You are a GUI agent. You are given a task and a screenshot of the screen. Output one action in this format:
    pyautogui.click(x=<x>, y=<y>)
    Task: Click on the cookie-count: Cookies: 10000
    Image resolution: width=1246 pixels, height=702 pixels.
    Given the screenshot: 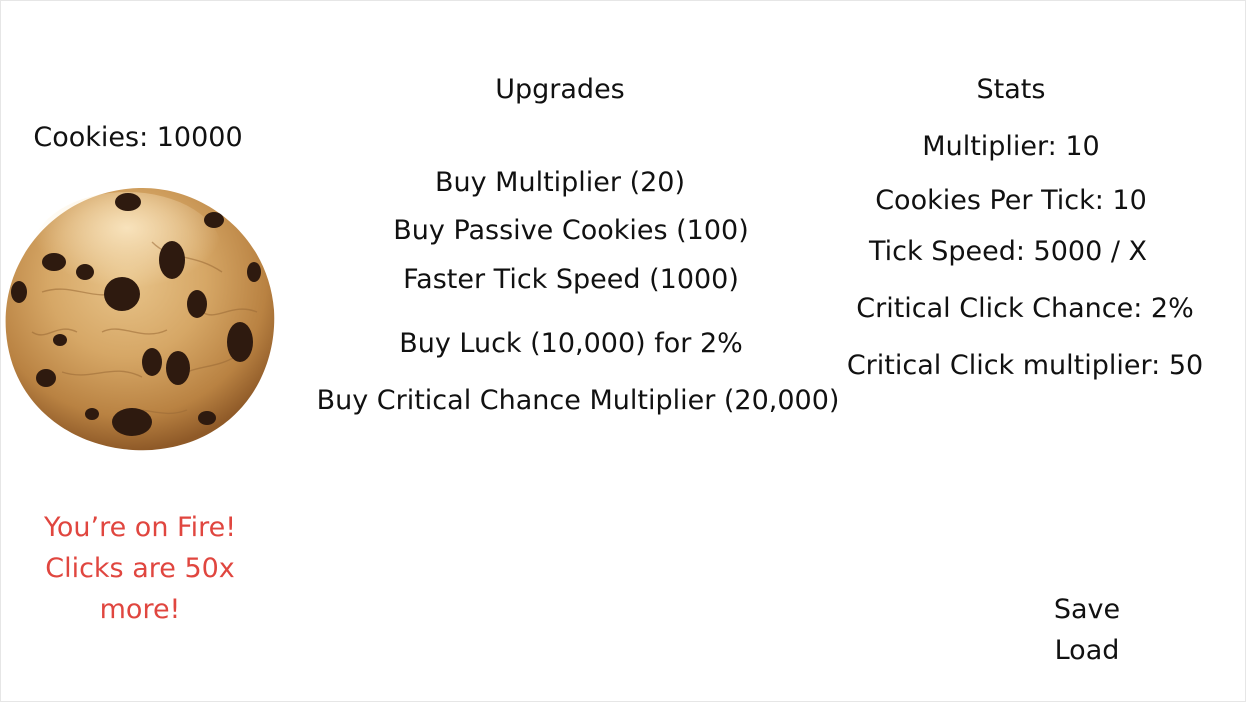 What is the action you would take?
    pyautogui.click(x=138, y=137)
    